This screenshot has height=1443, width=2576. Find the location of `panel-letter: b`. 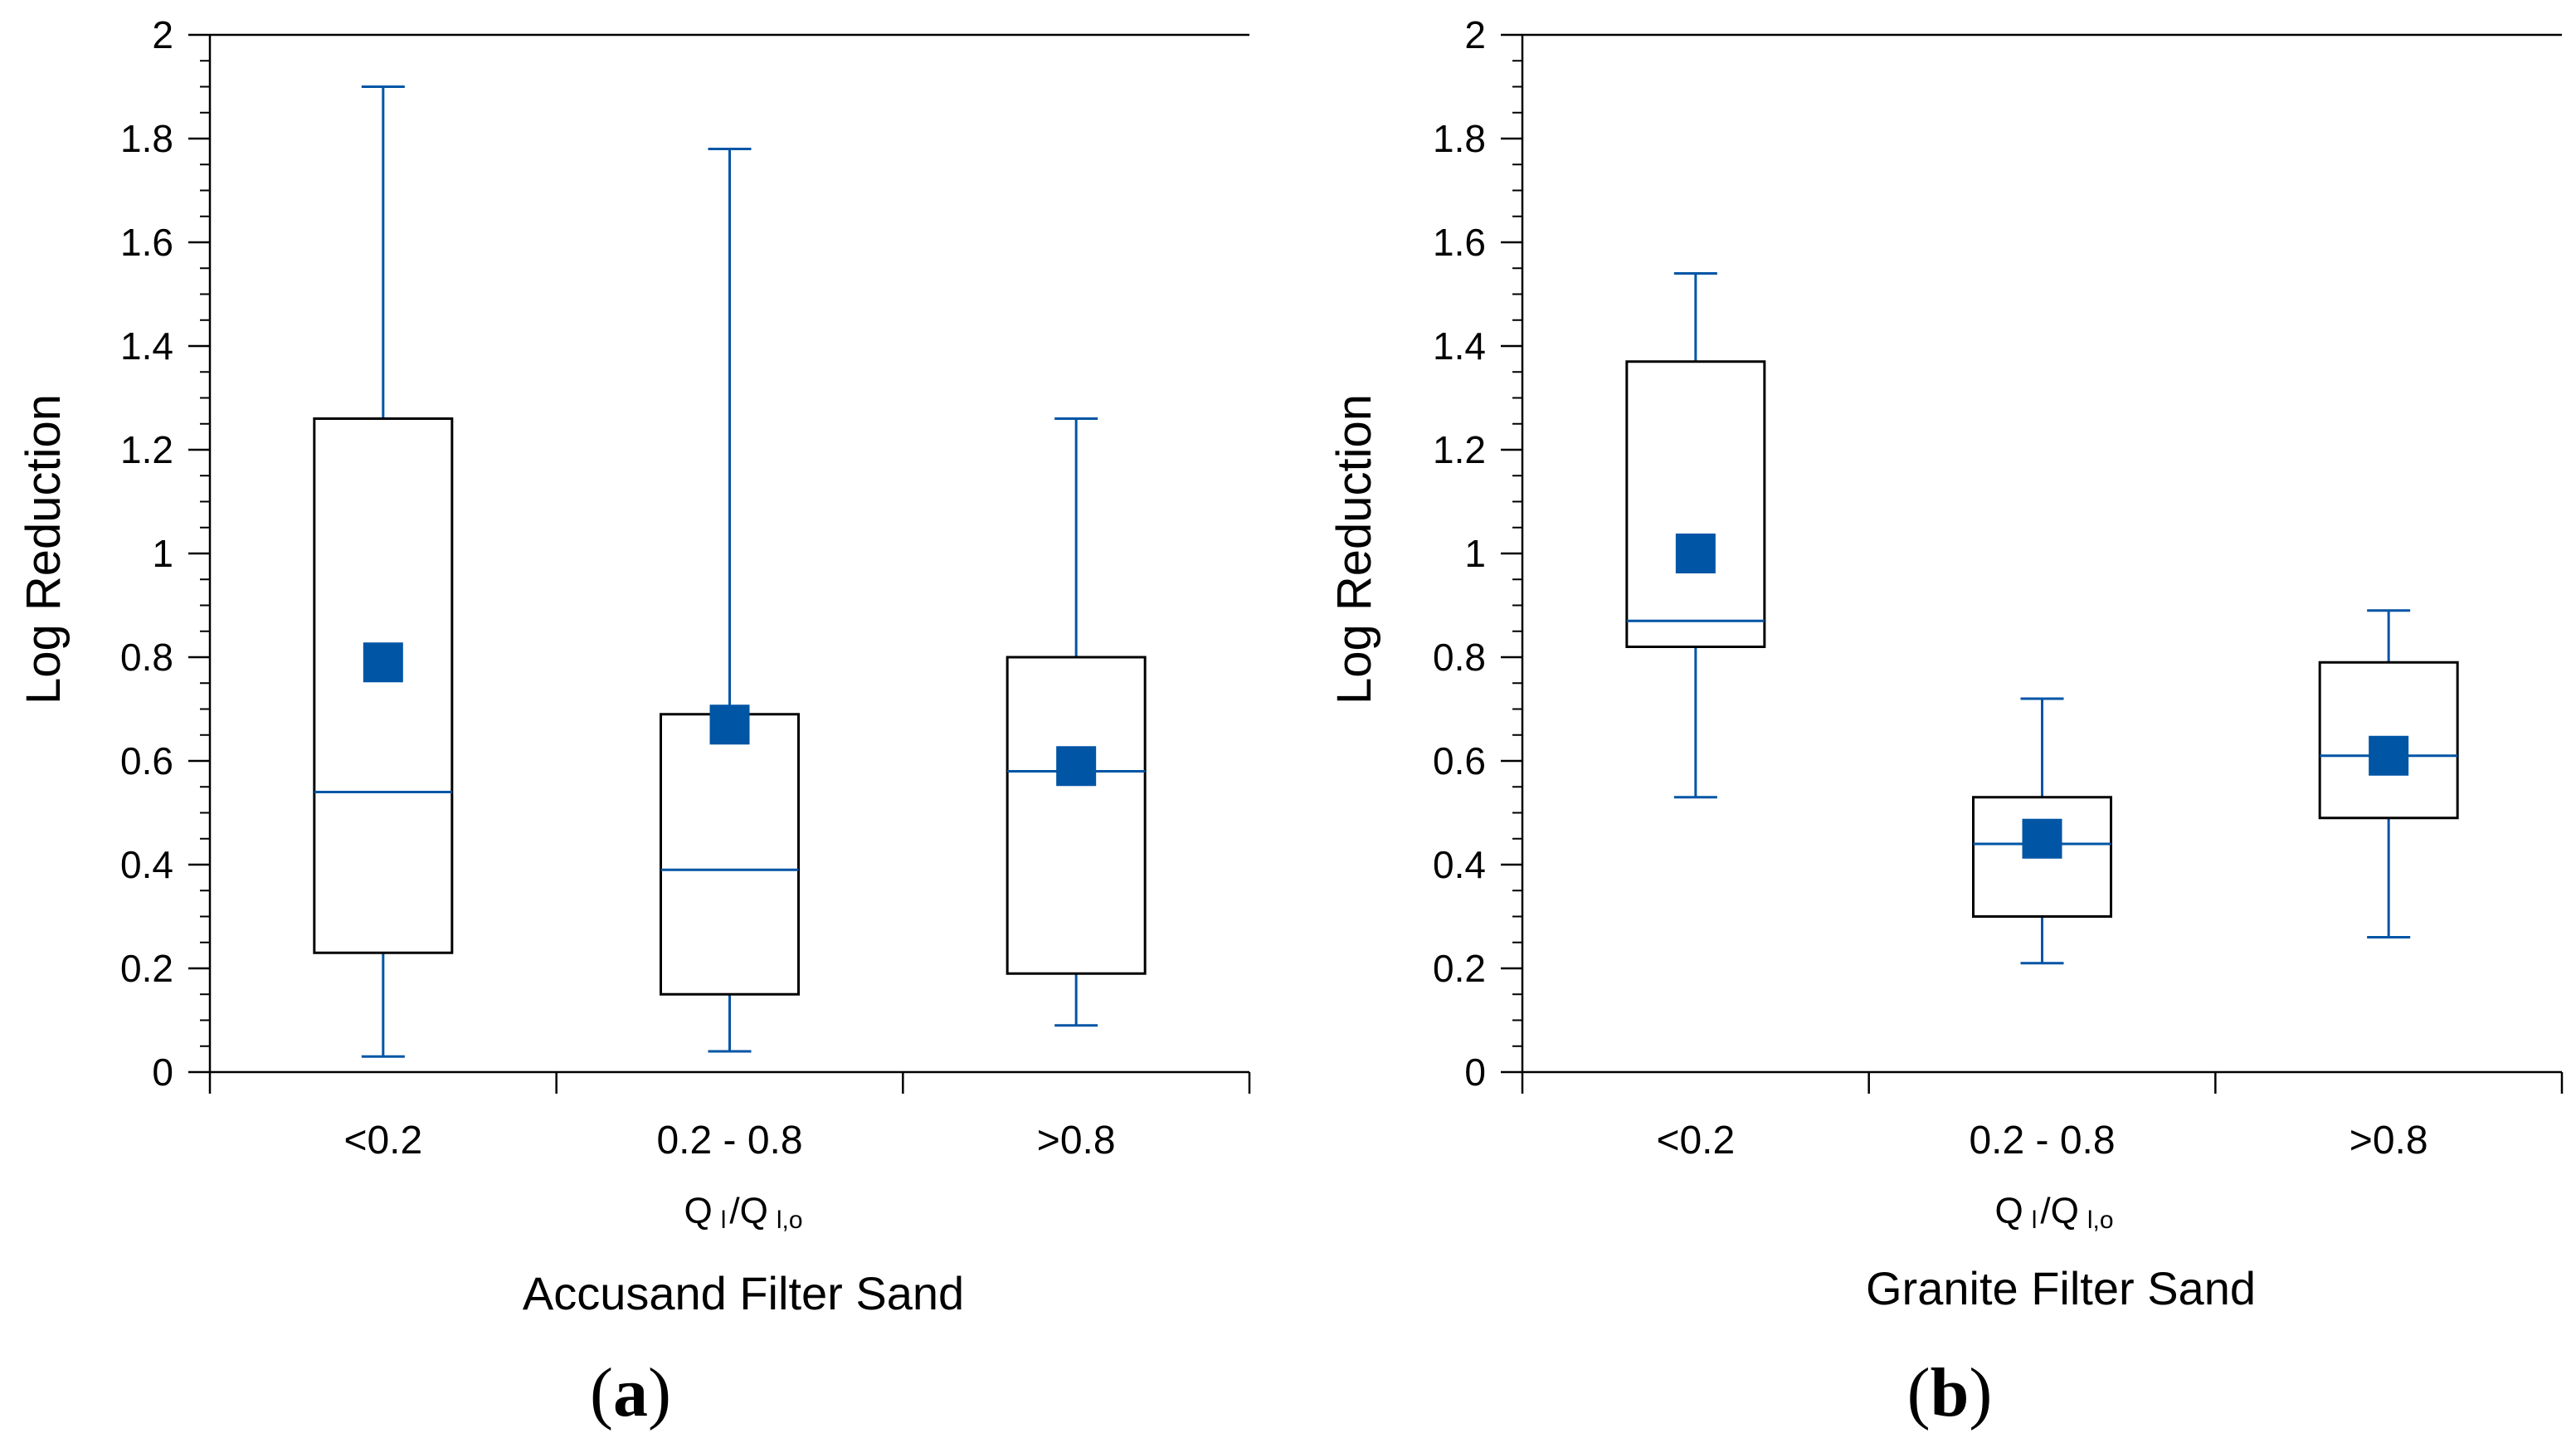

panel-letter: b is located at coordinates (1950, 1392).